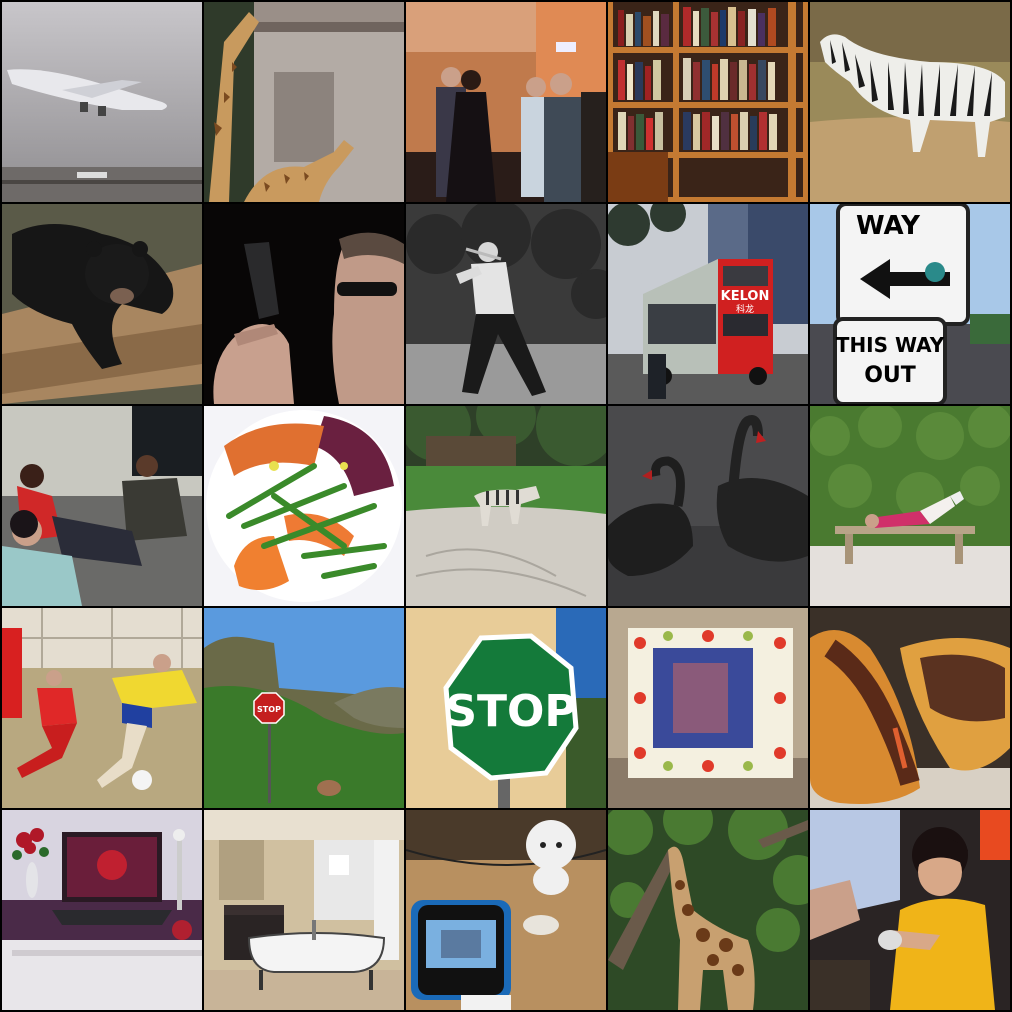 Image resolution: width=1012 pixels, height=1012 pixels. Describe the element at coordinates (102, 506) in the screenshot. I see `photo-people-on-couch` at that location.